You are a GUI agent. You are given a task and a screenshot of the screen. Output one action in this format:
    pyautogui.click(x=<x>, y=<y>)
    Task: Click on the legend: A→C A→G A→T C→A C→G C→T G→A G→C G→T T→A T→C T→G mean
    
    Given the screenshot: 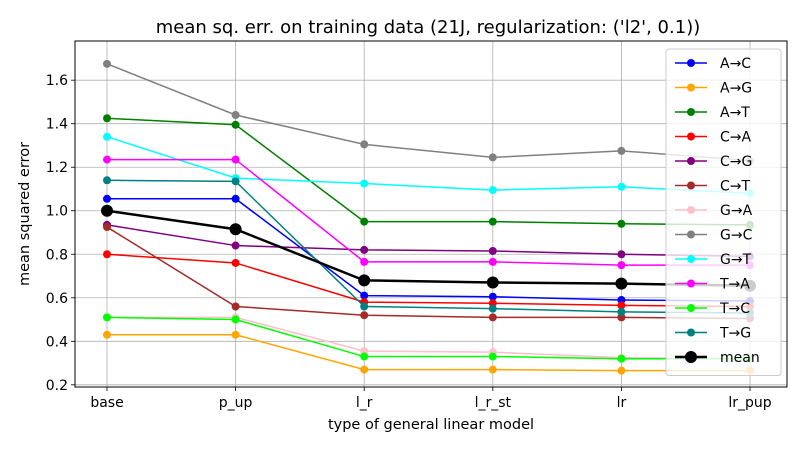 What is the action you would take?
    pyautogui.click(x=723, y=212)
    